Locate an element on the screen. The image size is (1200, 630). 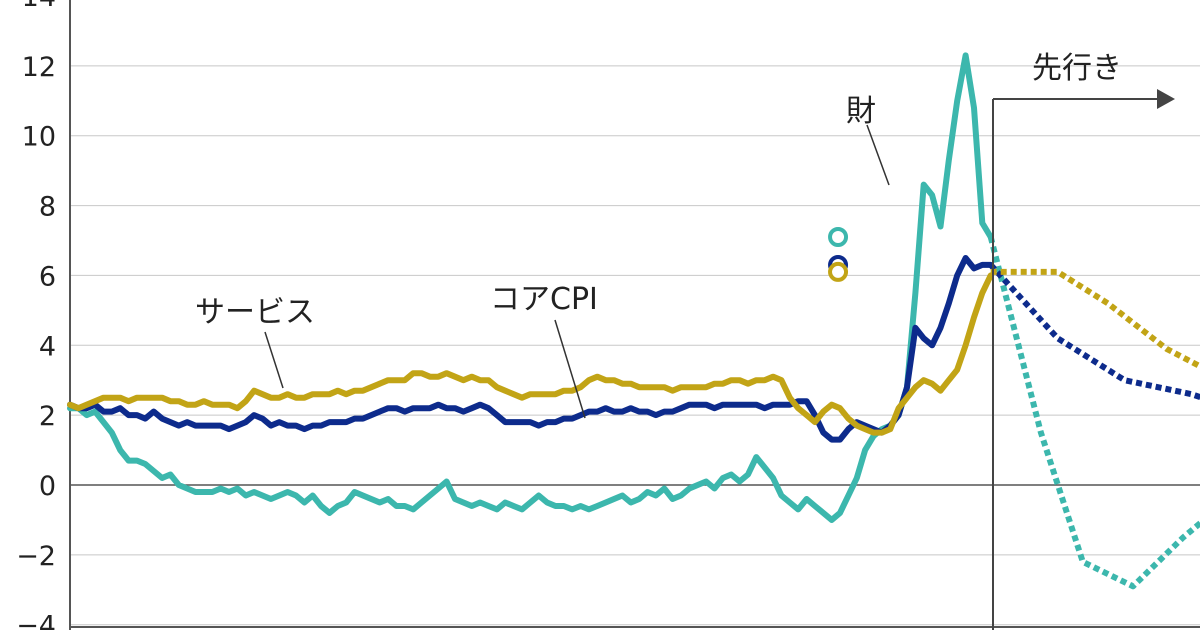
services-end-marker is located at coordinates (838, 271).